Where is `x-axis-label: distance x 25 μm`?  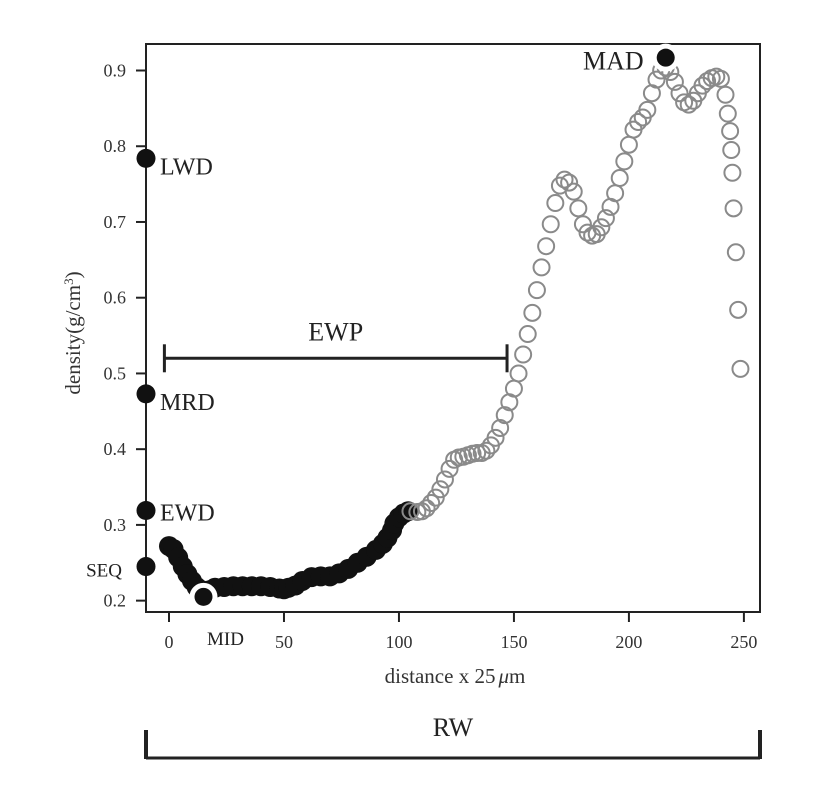 x-axis-label: distance x 25 μm is located at coordinates (455, 676).